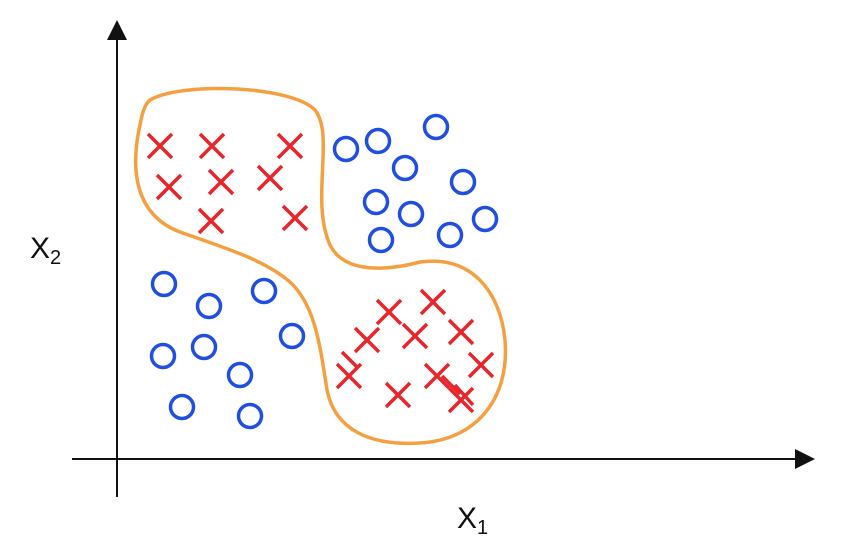  Describe the element at coordinates (227, 350) in the screenshot. I see `circle-markers-lower-left` at that location.